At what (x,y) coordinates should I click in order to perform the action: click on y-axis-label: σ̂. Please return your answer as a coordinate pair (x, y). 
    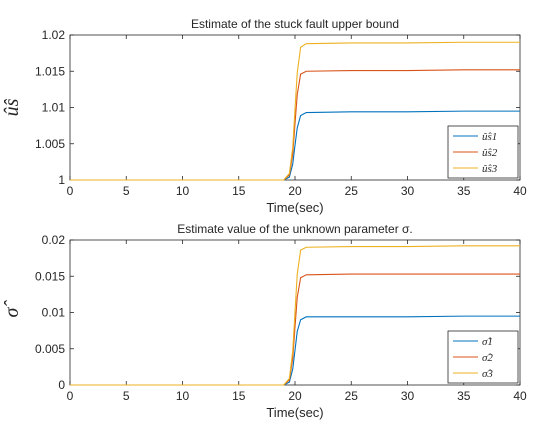
    Looking at the image, I should click on (12, 309).